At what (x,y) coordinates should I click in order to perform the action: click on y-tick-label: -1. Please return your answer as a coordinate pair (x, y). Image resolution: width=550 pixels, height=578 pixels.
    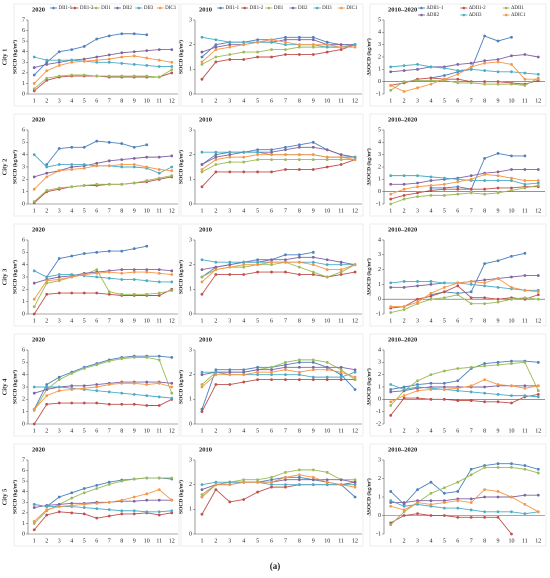
    Looking at the image, I should click on (378, 204).